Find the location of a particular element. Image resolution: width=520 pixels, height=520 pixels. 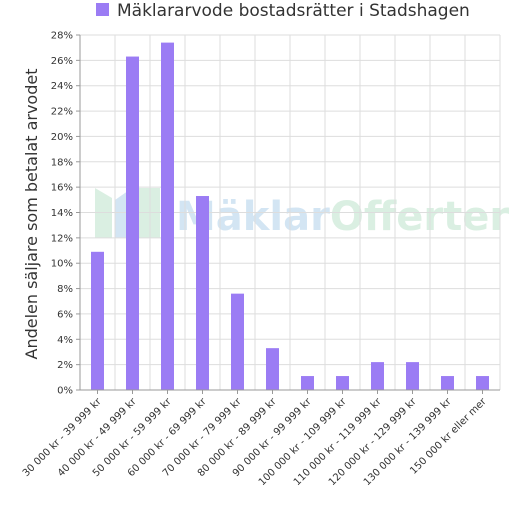

y-tick-label: 8% is located at coordinates (65, 289).